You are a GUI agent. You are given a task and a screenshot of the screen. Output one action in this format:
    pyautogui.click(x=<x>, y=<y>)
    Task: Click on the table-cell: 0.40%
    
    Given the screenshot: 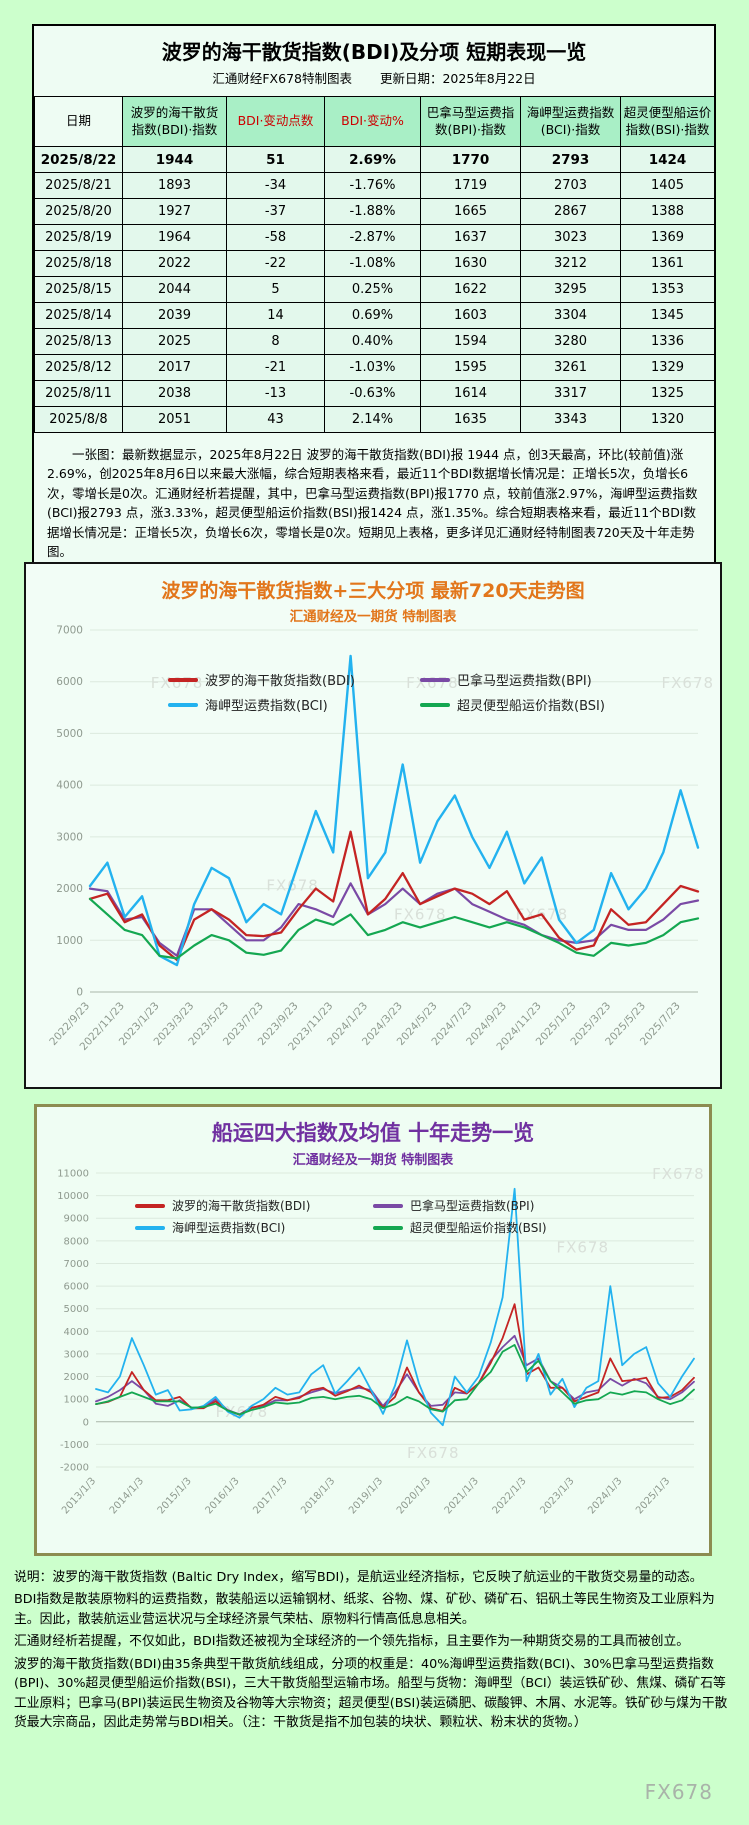 What is the action you would take?
    pyautogui.click(x=372, y=341)
    